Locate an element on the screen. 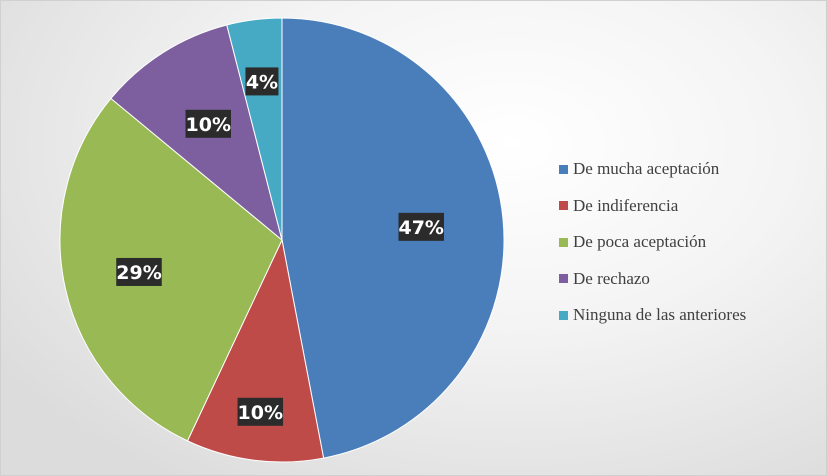 The width and height of the screenshot is (827, 476). legend-item-poca-aceptacion: De poca aceptación is located at coordinates (684, 242).